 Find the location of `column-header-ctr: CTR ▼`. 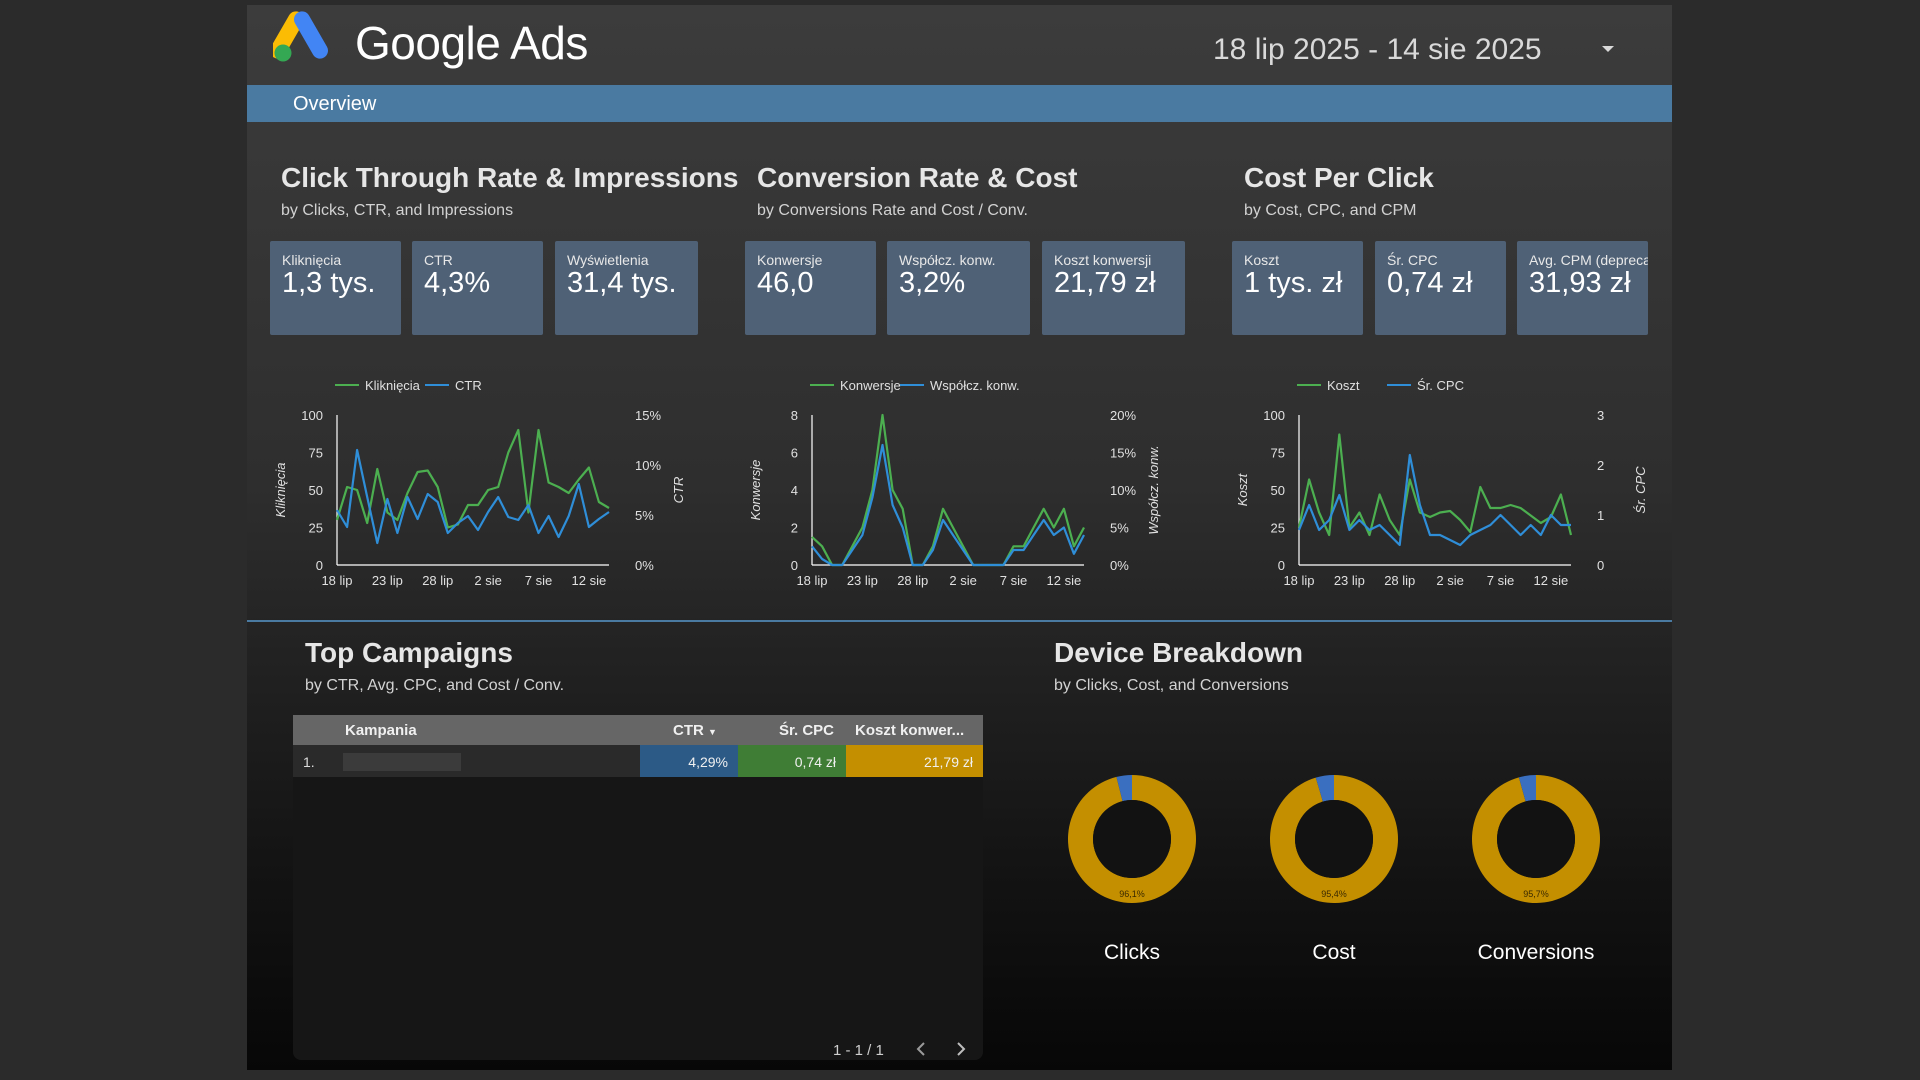

column-header-ctr: CTR ▼ is located at coordinates (695, 730).